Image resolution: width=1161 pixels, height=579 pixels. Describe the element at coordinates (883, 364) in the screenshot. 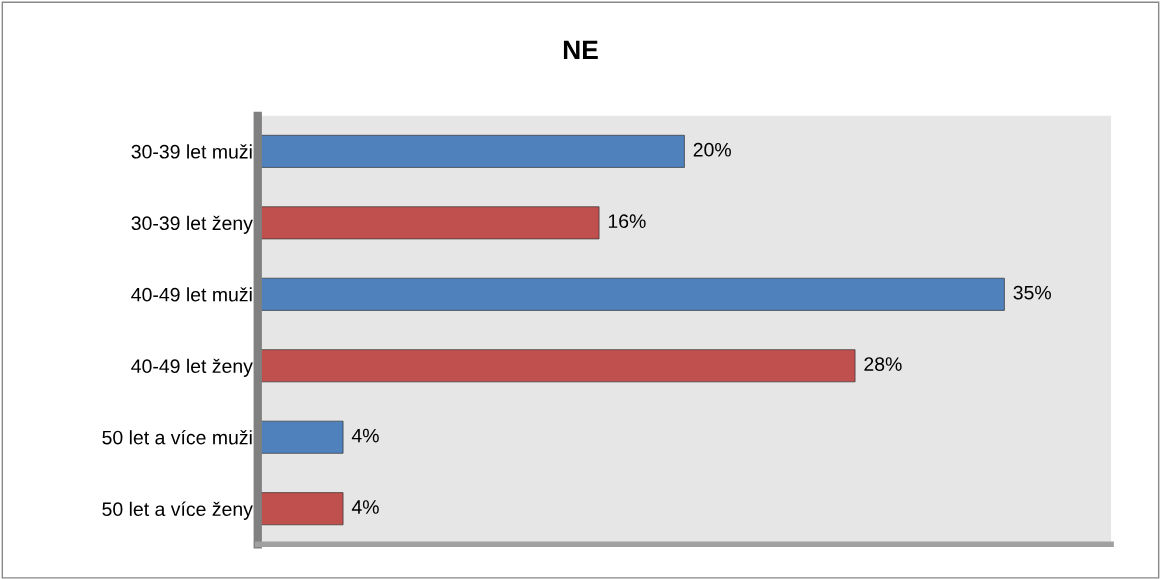

I see `data-label: 28%` at that location.